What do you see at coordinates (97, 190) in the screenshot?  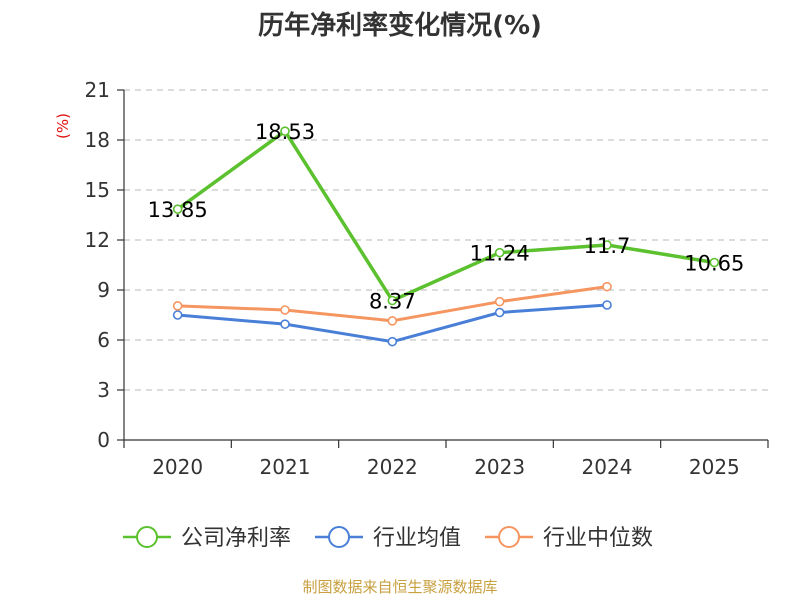 I see `y-tick-label: 15` at bounding box center [97, 190].